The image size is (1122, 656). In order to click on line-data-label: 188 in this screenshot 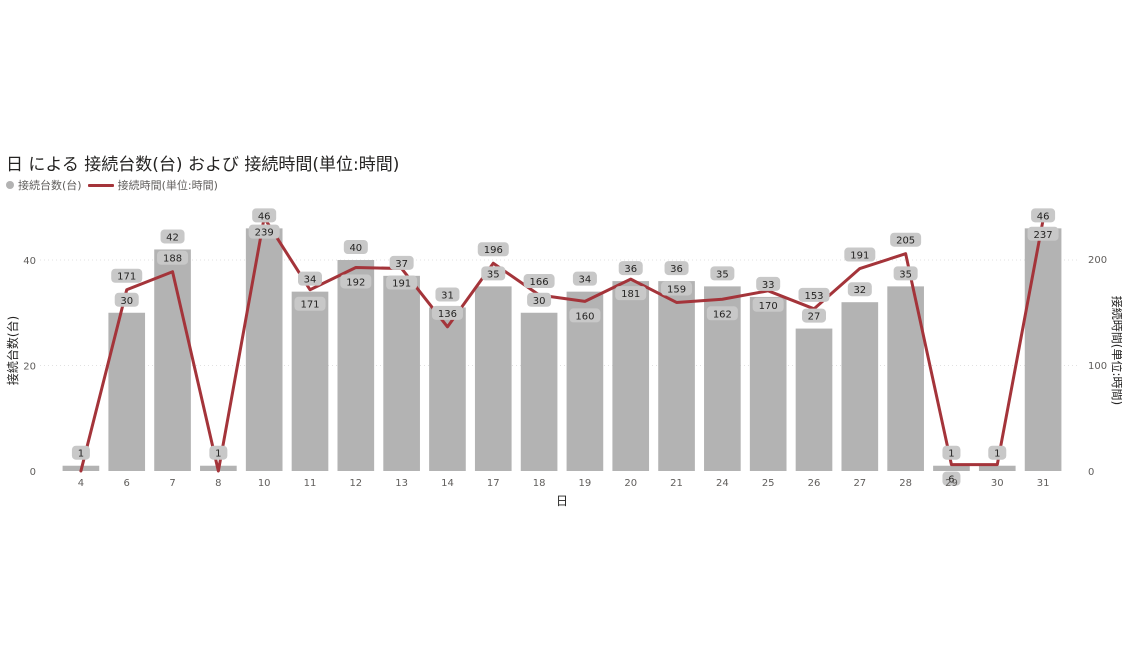, I will do `click(172, 259)`.